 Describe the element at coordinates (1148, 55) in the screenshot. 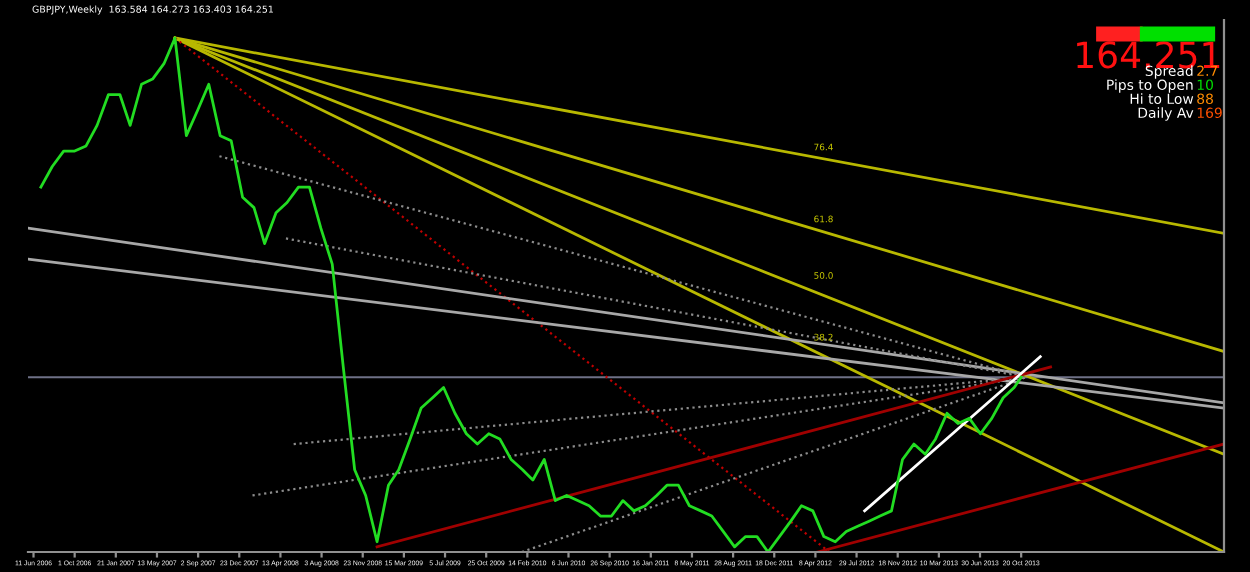

I see `annotation: 164.251` at that location.